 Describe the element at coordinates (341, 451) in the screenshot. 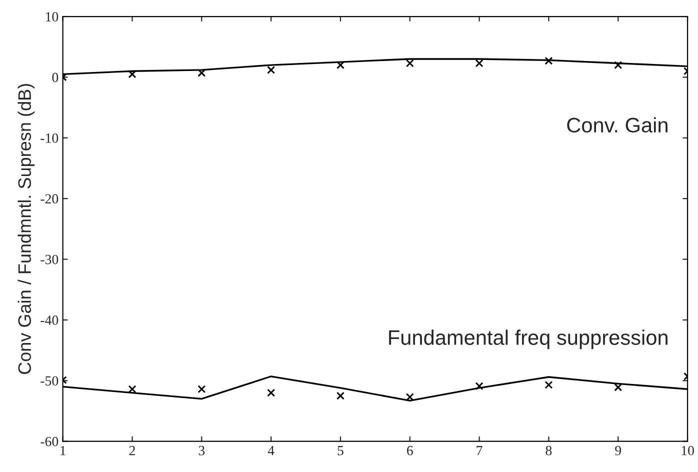

I see `x-tick-label: 5` at that location.